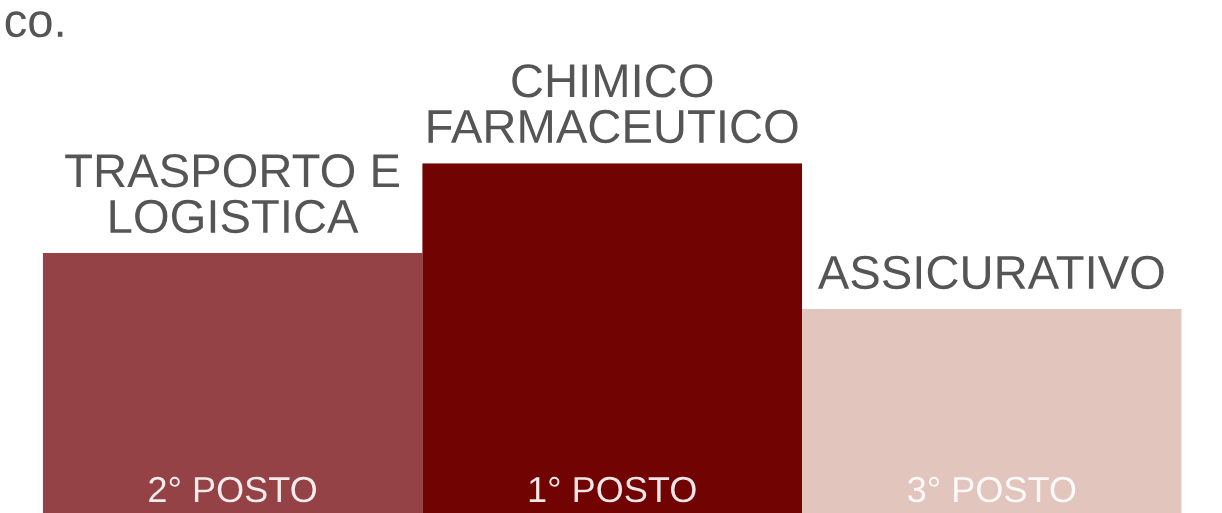  Describe the element at coordinates (613, 104) in the screenshot. I see `x-tick-label: CHIMICO FARMACEUTICO` at that location.